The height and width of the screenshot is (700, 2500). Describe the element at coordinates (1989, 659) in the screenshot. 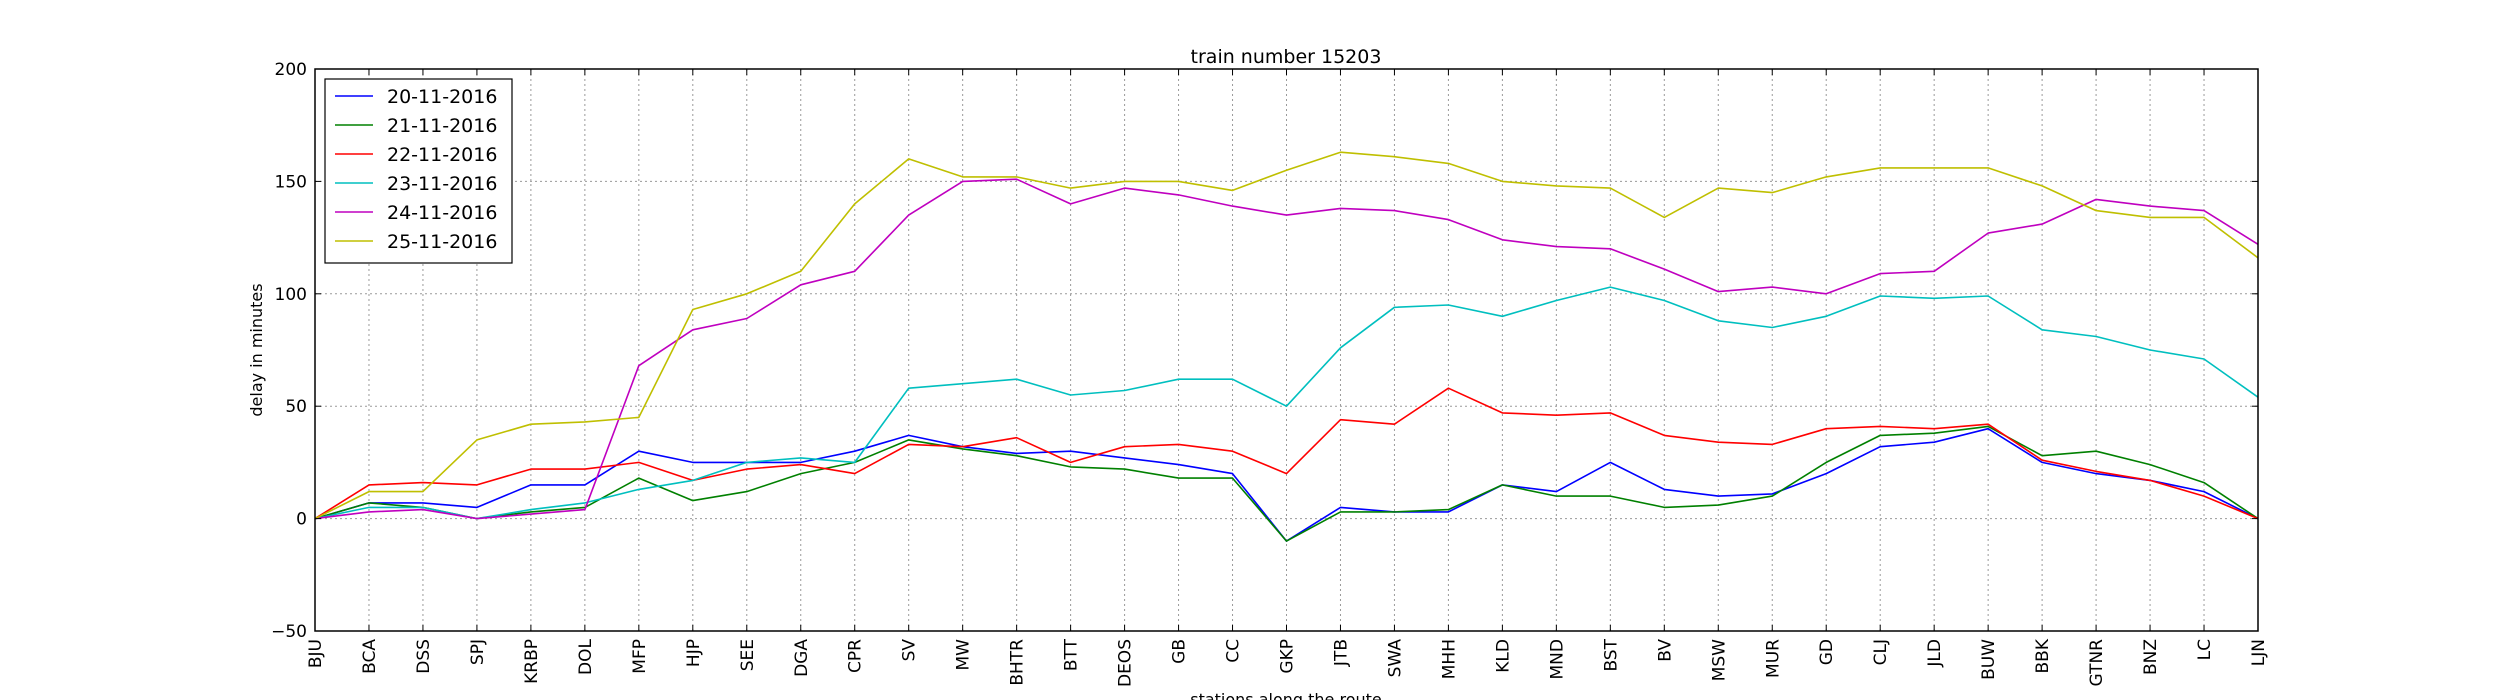

I see `x-tick-label-buw: BUW` at that location.